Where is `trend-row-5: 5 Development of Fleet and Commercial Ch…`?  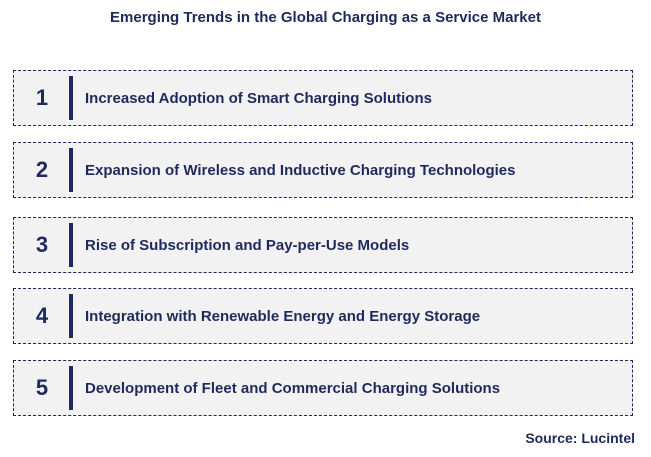 trend-row-5: 5 Development of Fleet and Commercial Ch… is located at coordinates (323, 388).